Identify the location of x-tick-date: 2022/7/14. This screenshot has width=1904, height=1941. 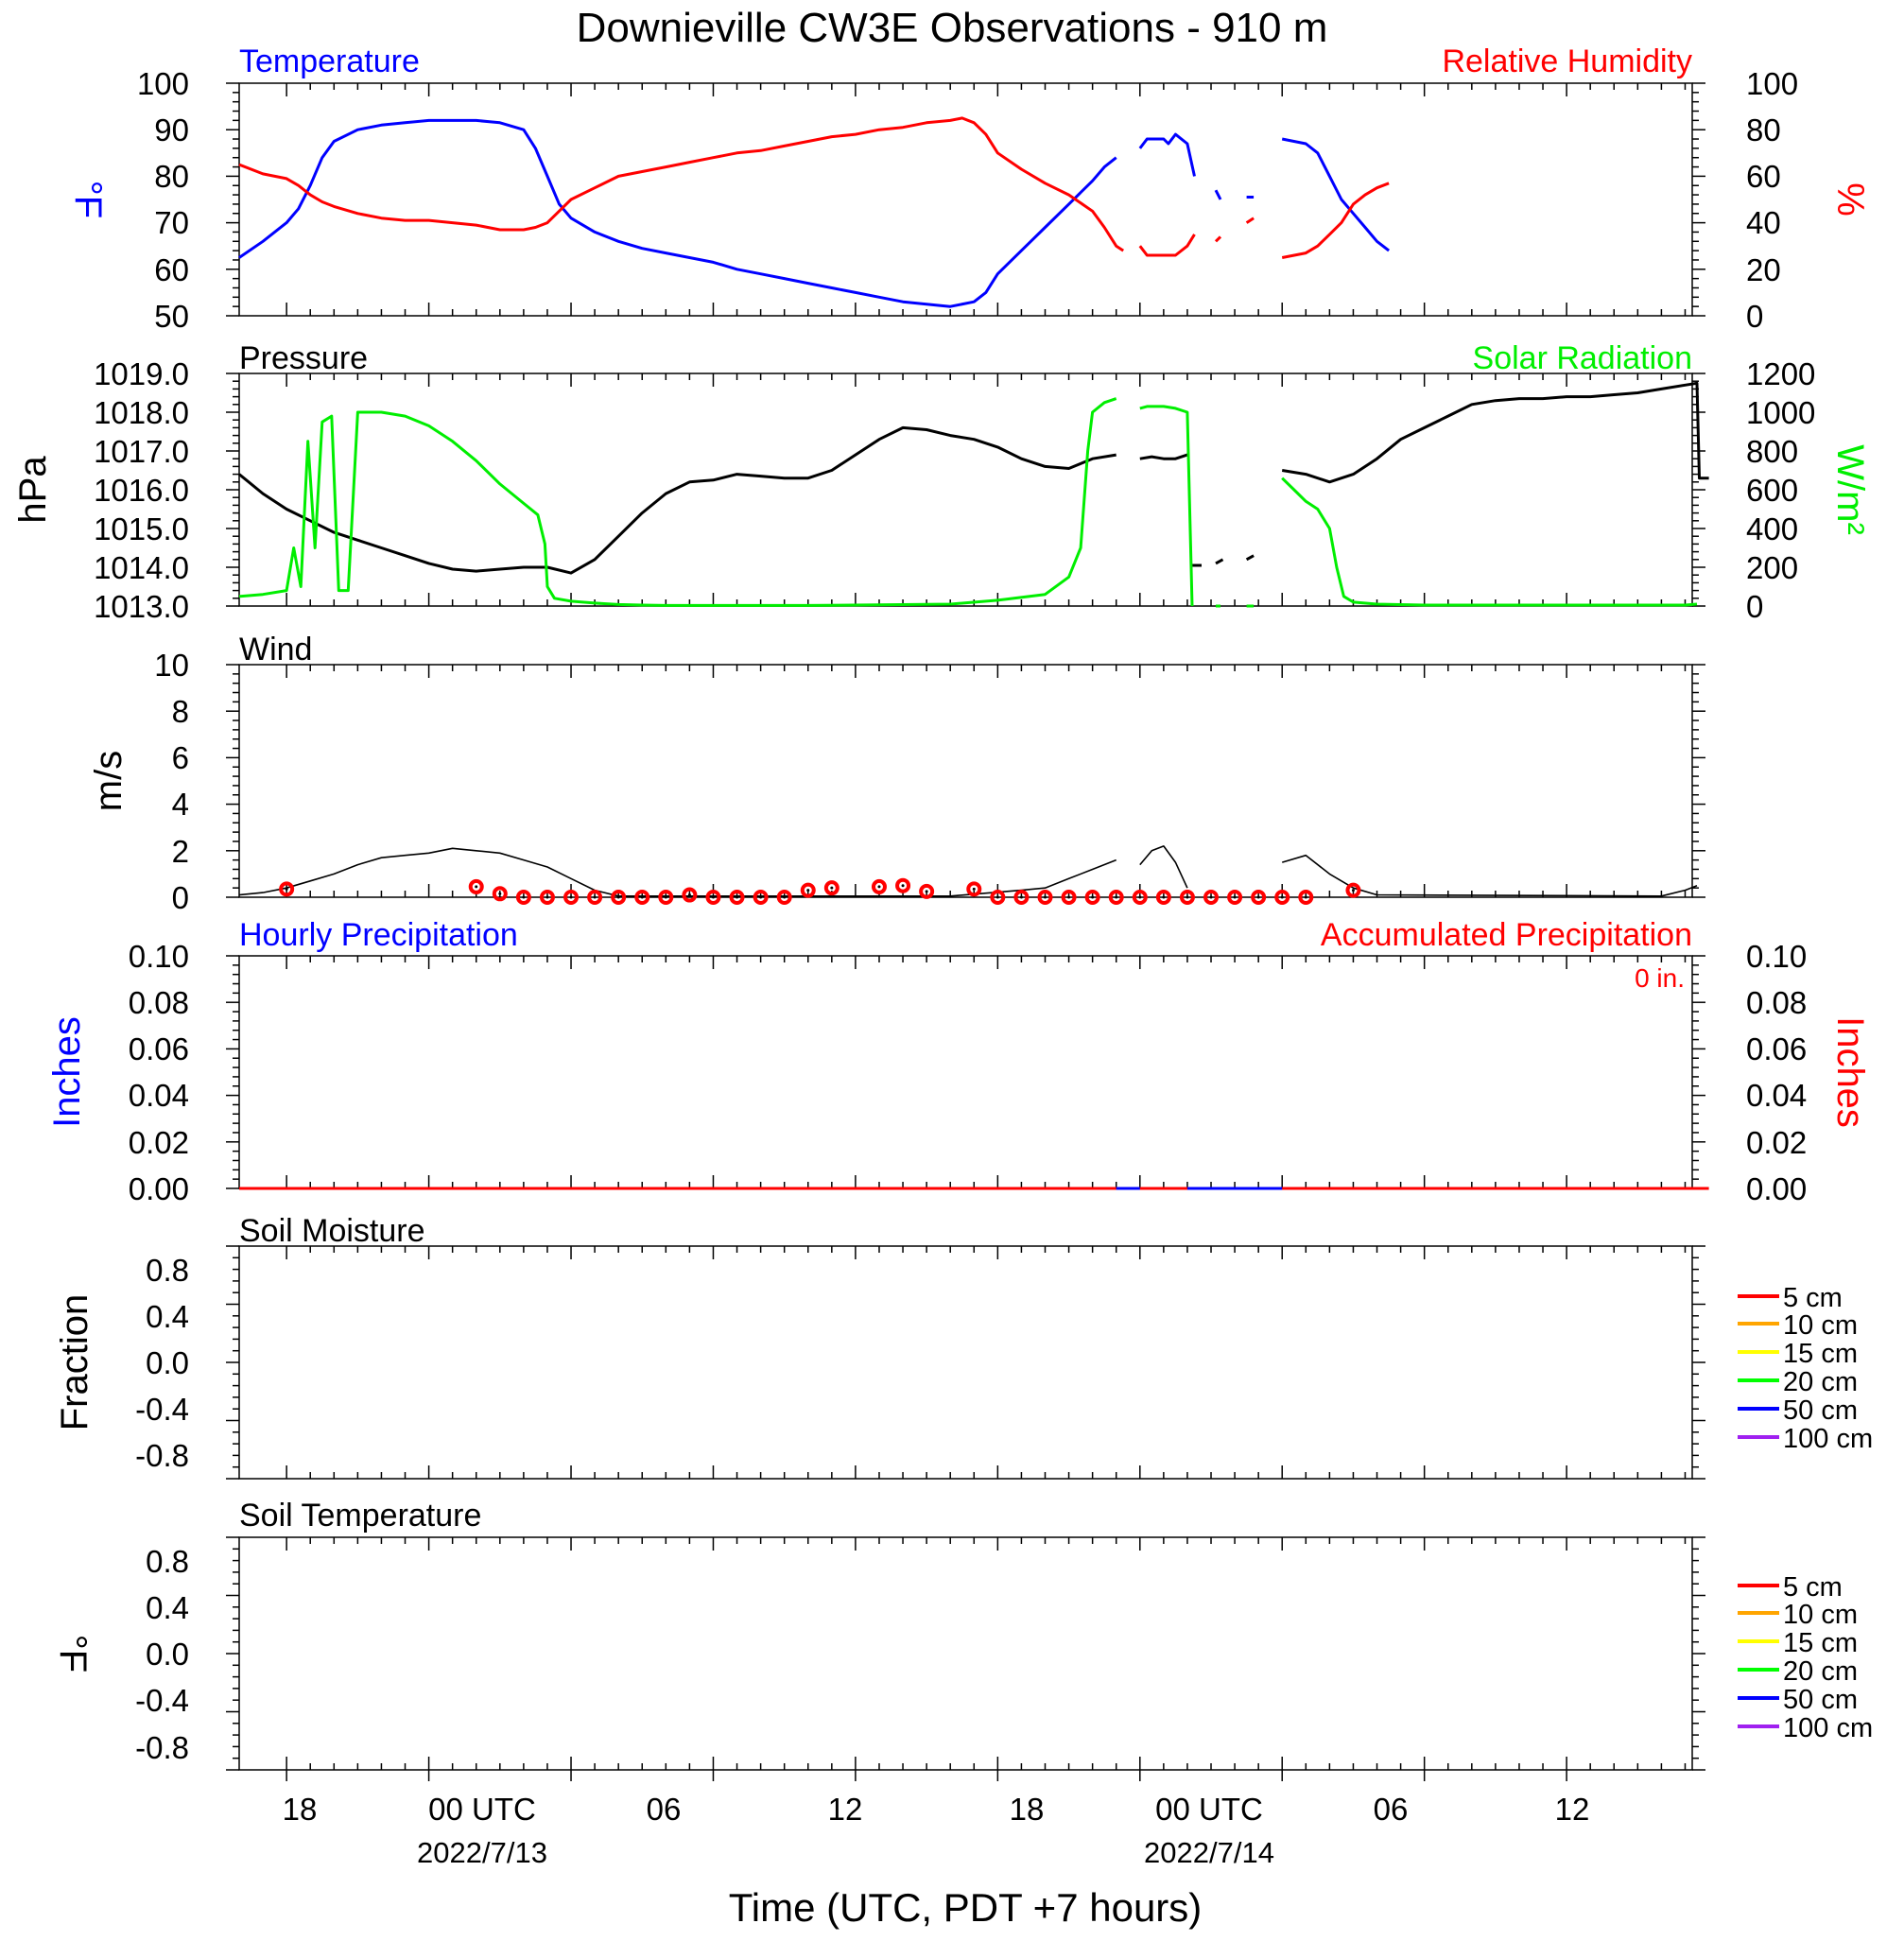
(1209, 1853).